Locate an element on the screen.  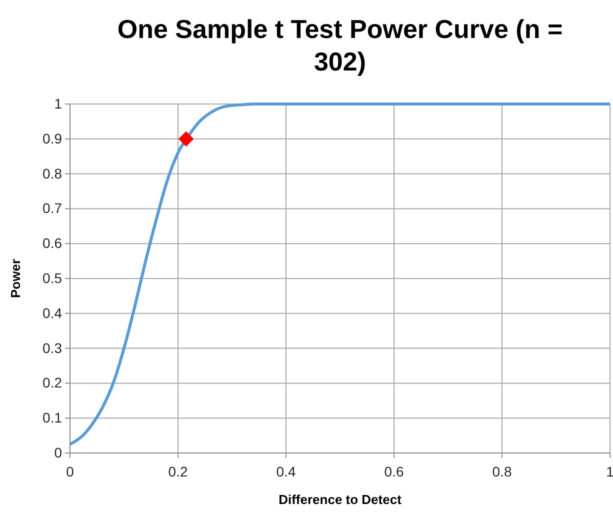
y-tick-label: 0.8 is located at coordinates (52, 173).